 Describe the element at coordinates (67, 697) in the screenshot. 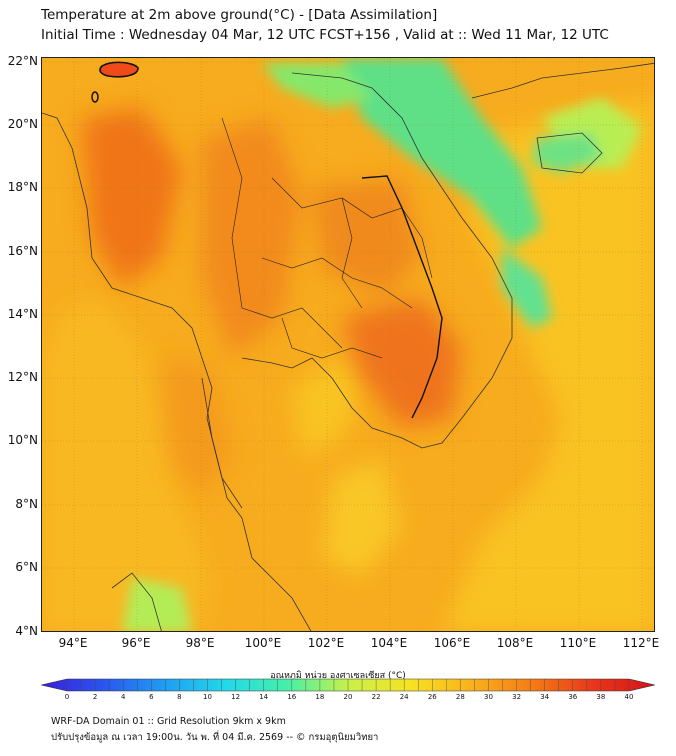

I see `colorbar-tick-label: 0` at that location.